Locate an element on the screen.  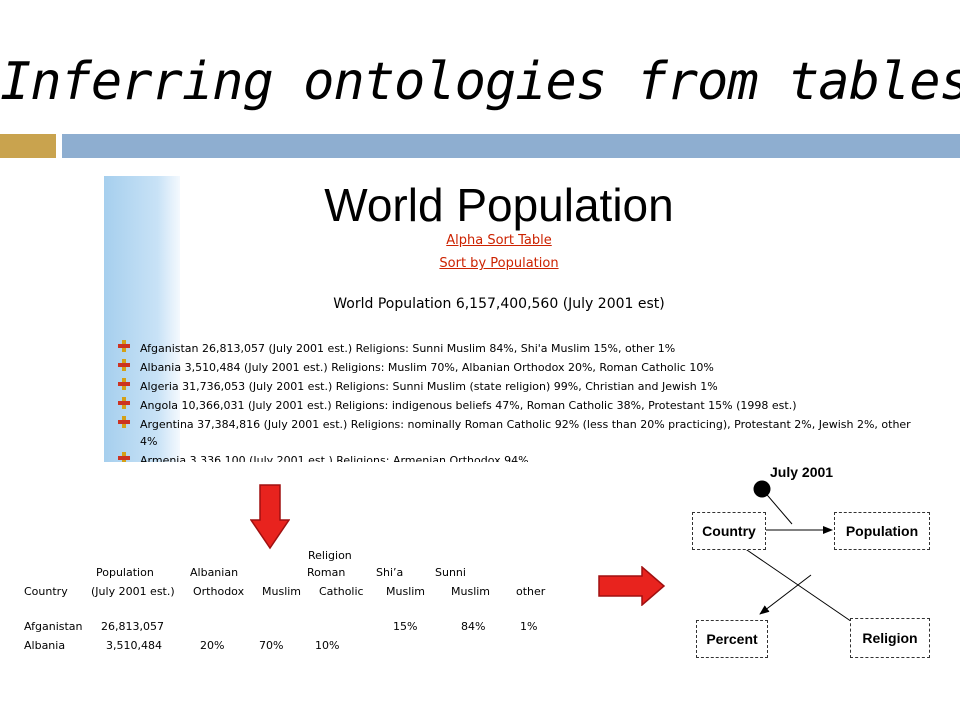
page-heading: World Population is located at coordinates (499, 205).